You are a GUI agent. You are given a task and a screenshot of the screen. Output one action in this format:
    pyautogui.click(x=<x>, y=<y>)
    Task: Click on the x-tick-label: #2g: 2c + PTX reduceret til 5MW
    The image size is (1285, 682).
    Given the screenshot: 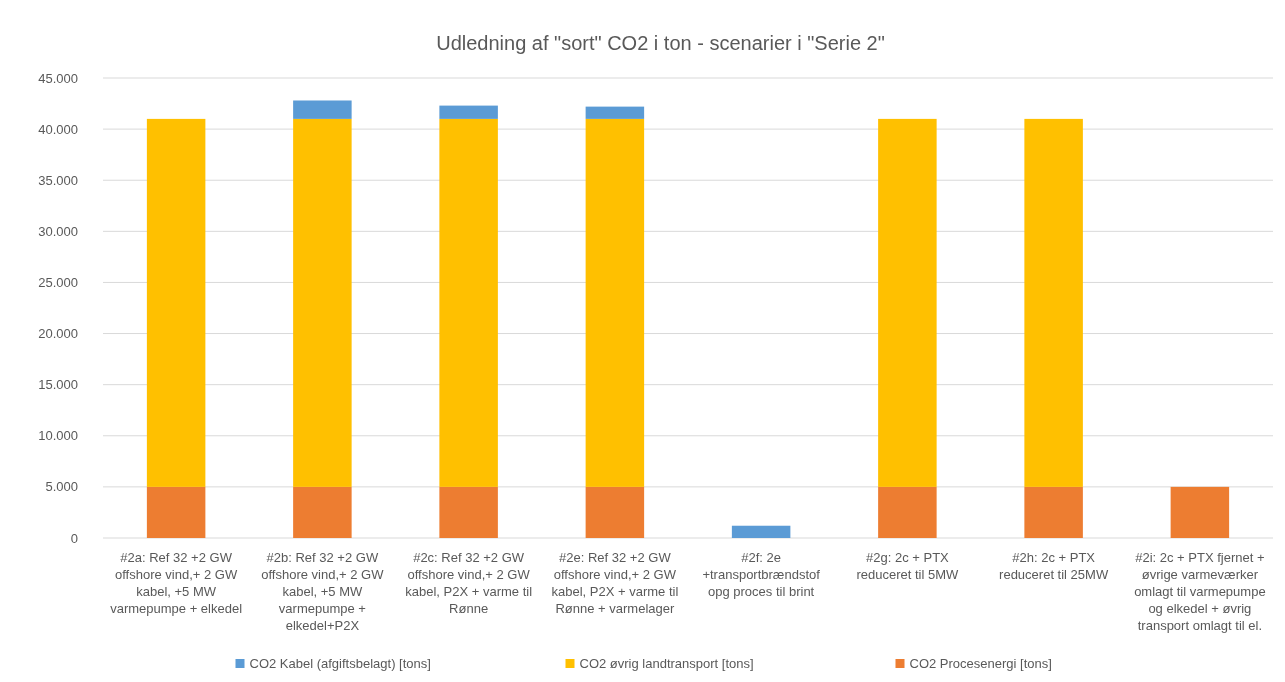 What is the action you would take?
    pyautogui.click(x=908, y=566)
    